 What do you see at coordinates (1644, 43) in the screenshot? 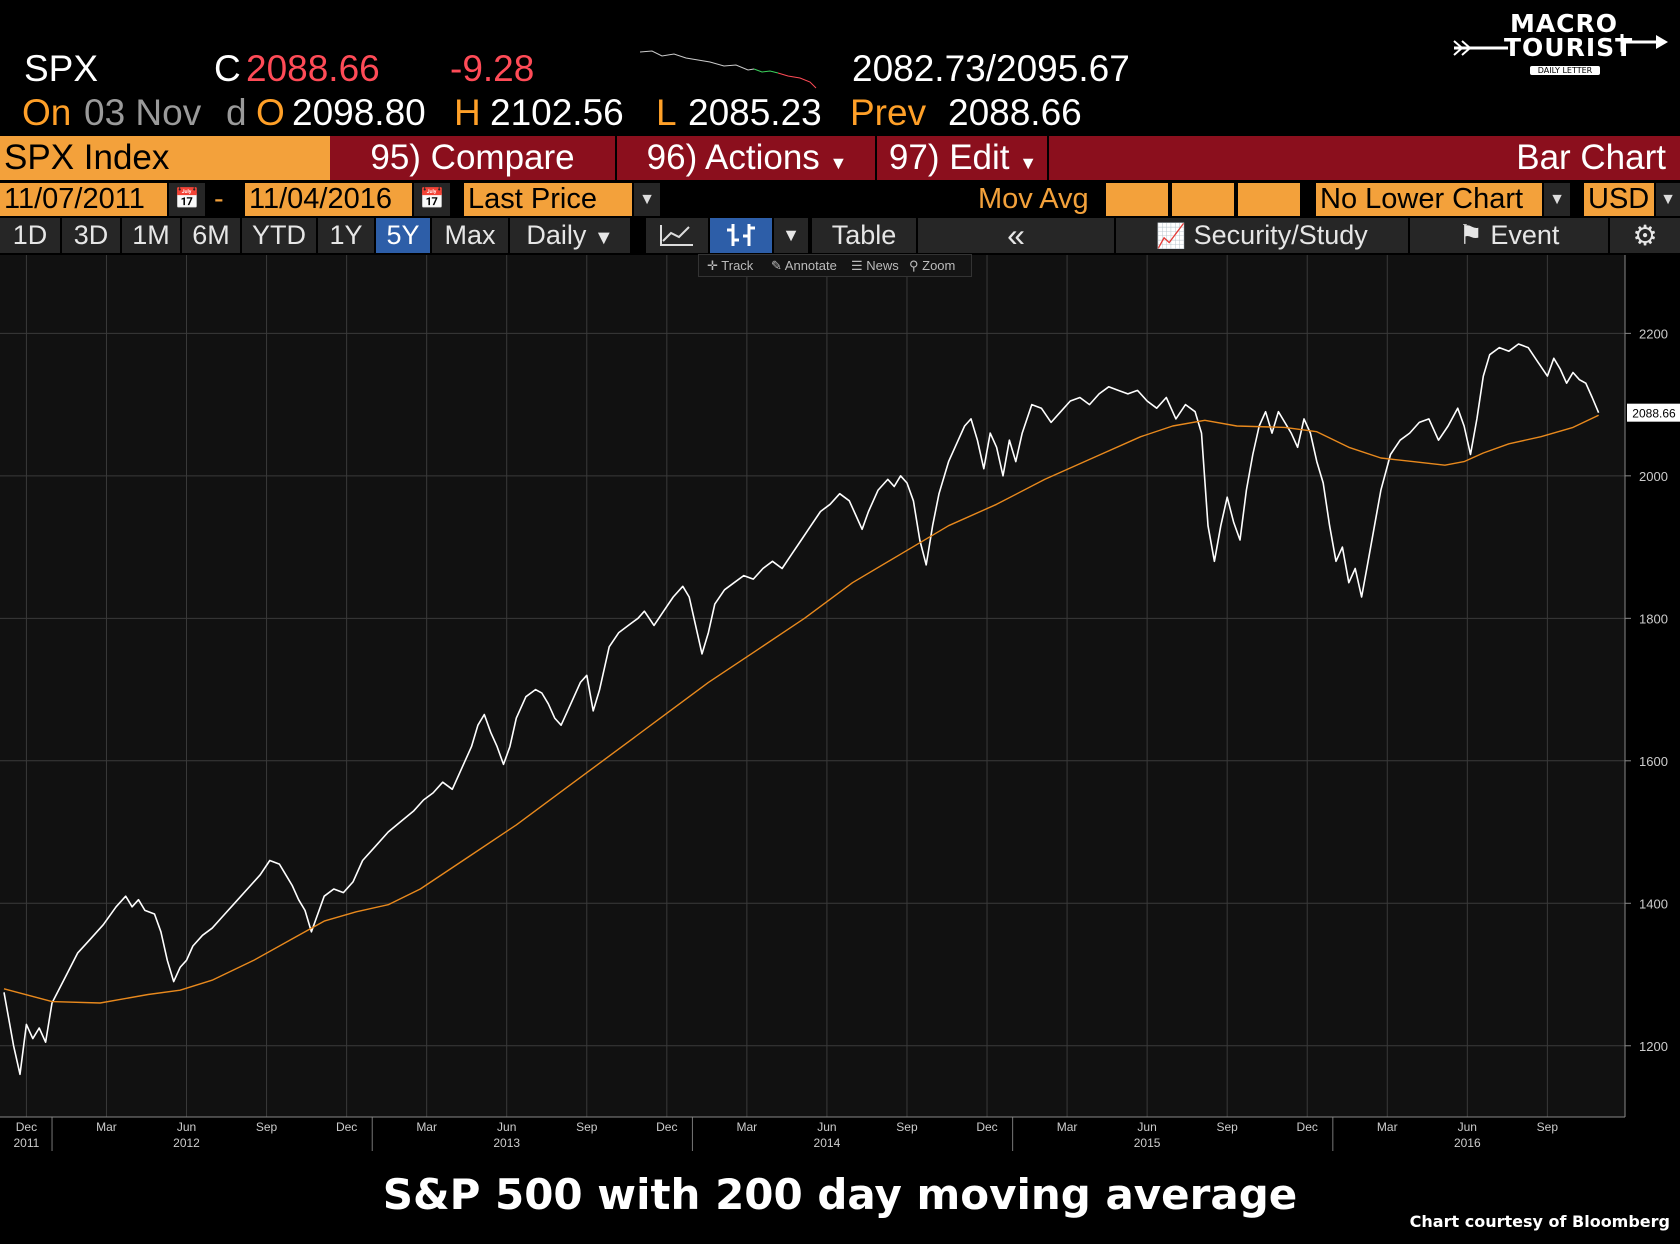
I see `arrow-head-icon` at bounding box center [1644, 43].